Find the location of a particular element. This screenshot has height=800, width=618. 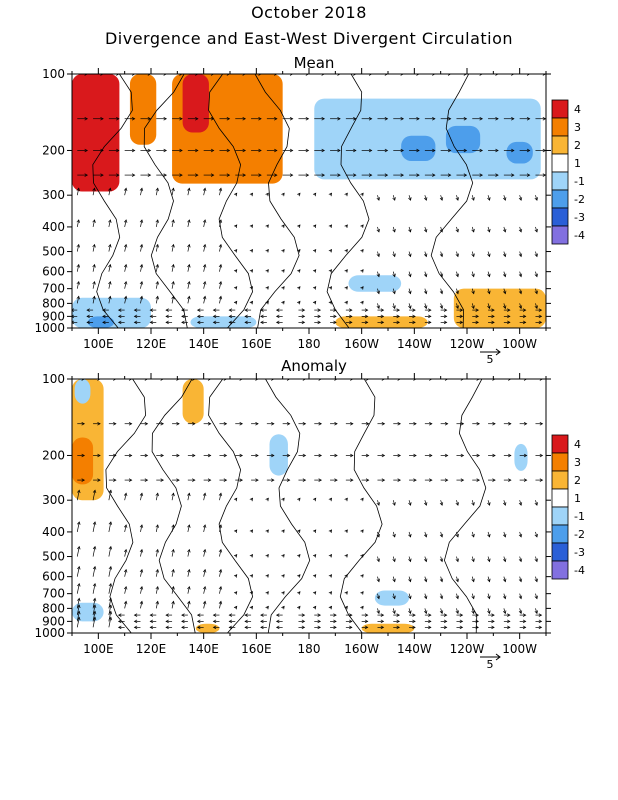

shaded-region is located at coordinates (101, 322).